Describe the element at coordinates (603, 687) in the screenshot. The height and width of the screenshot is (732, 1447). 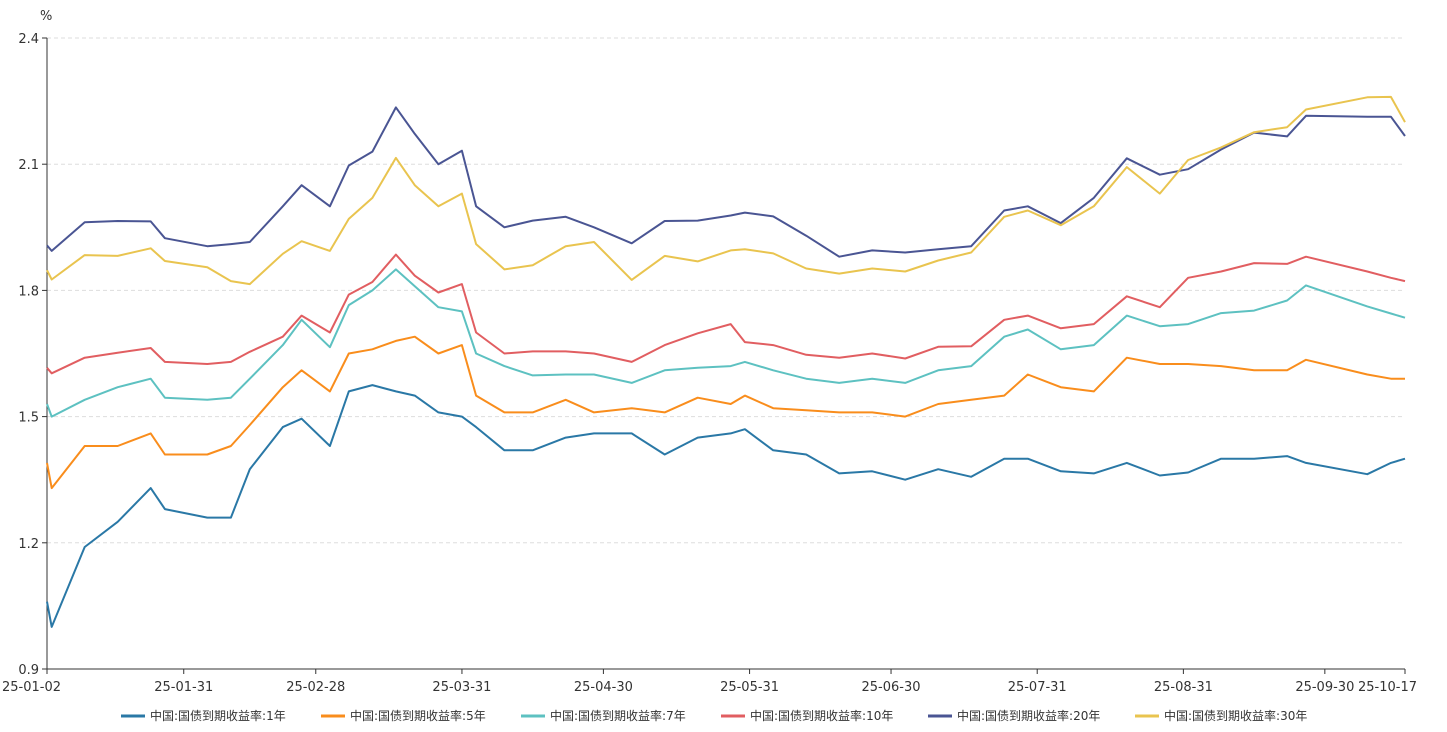
I see `x-tick-label: 25-04-30` at that location.